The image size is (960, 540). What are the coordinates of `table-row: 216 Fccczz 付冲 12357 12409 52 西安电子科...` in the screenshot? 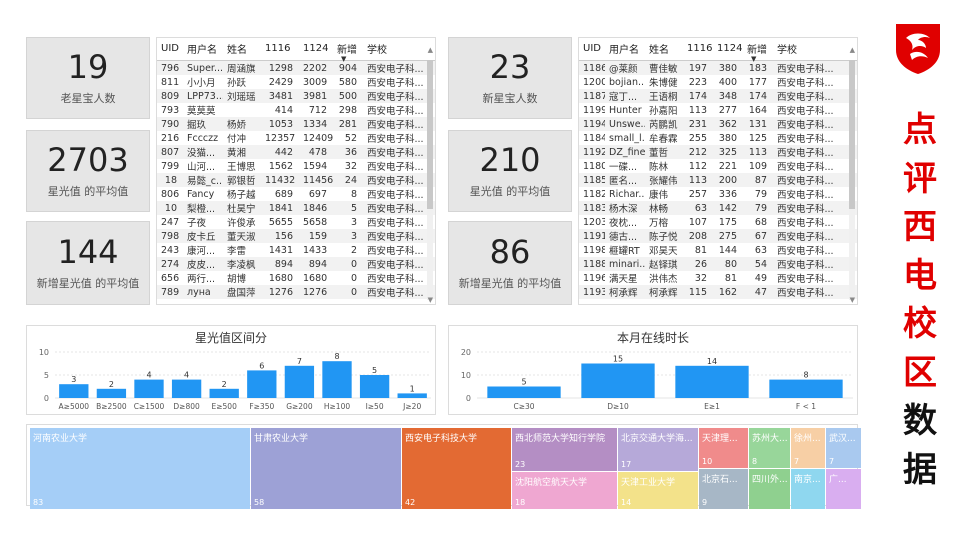 It's located at (296, 138).